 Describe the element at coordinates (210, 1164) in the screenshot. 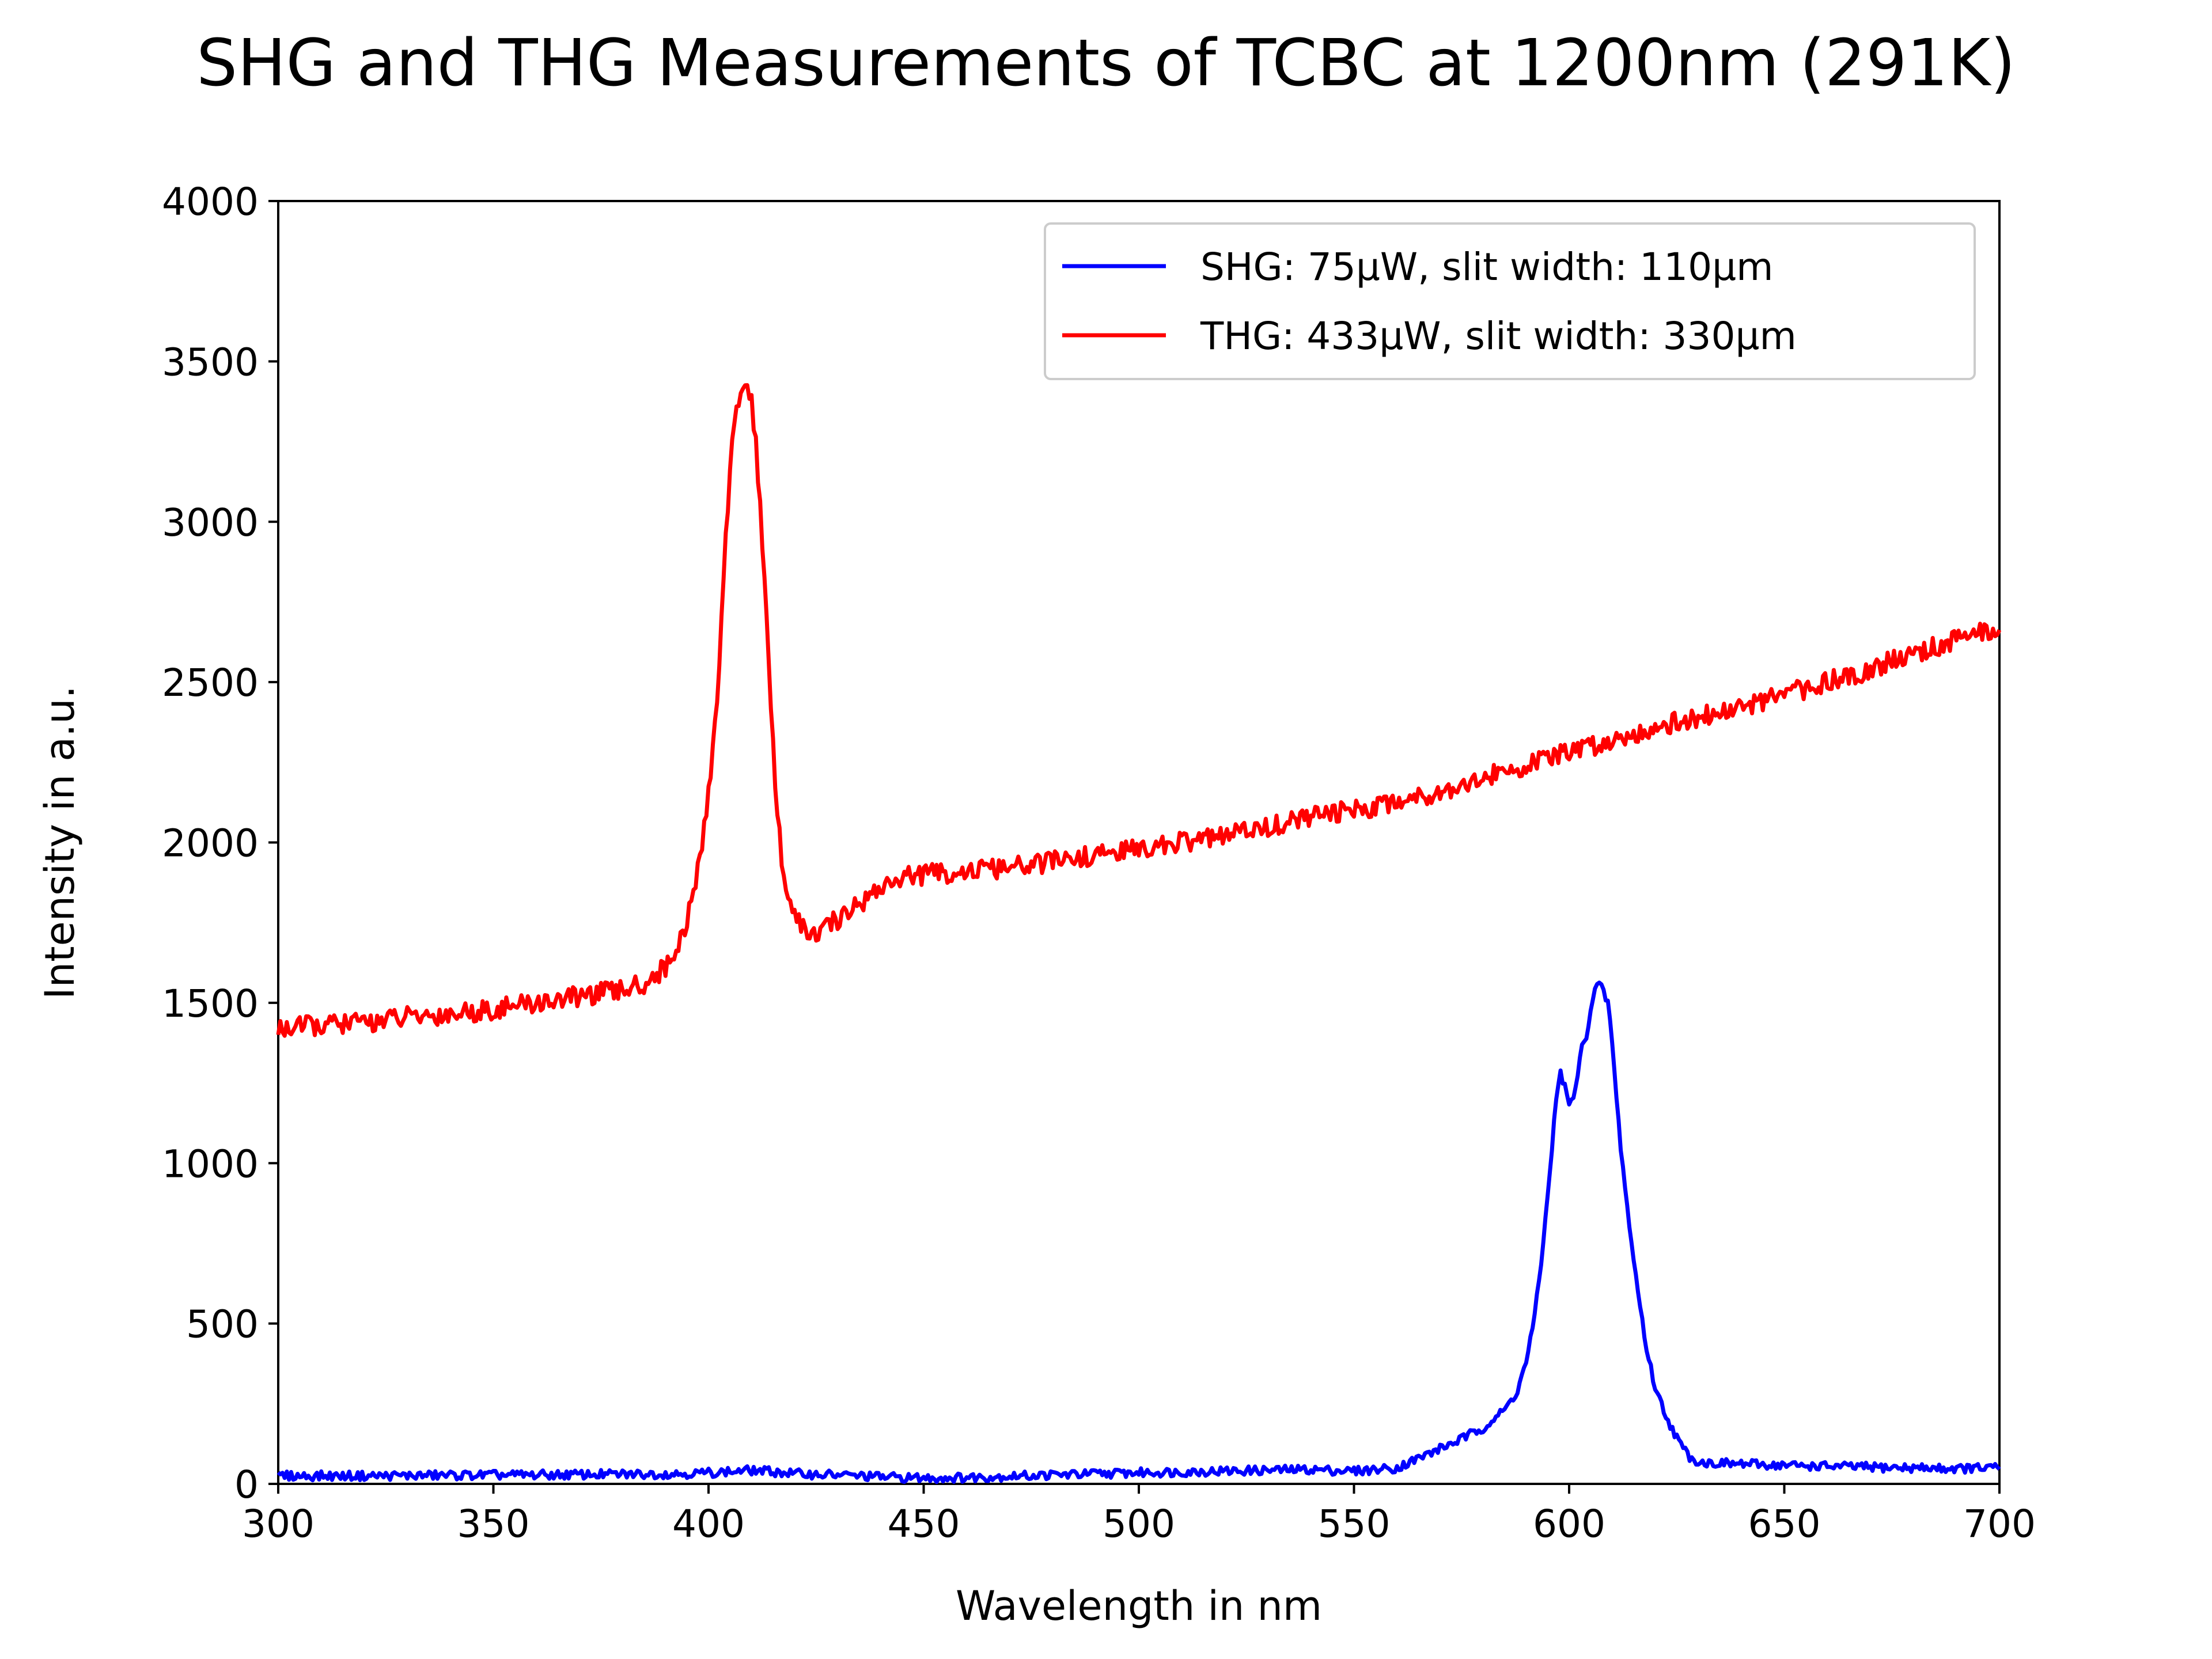

I see `y-tick-label: 1000` at that location.